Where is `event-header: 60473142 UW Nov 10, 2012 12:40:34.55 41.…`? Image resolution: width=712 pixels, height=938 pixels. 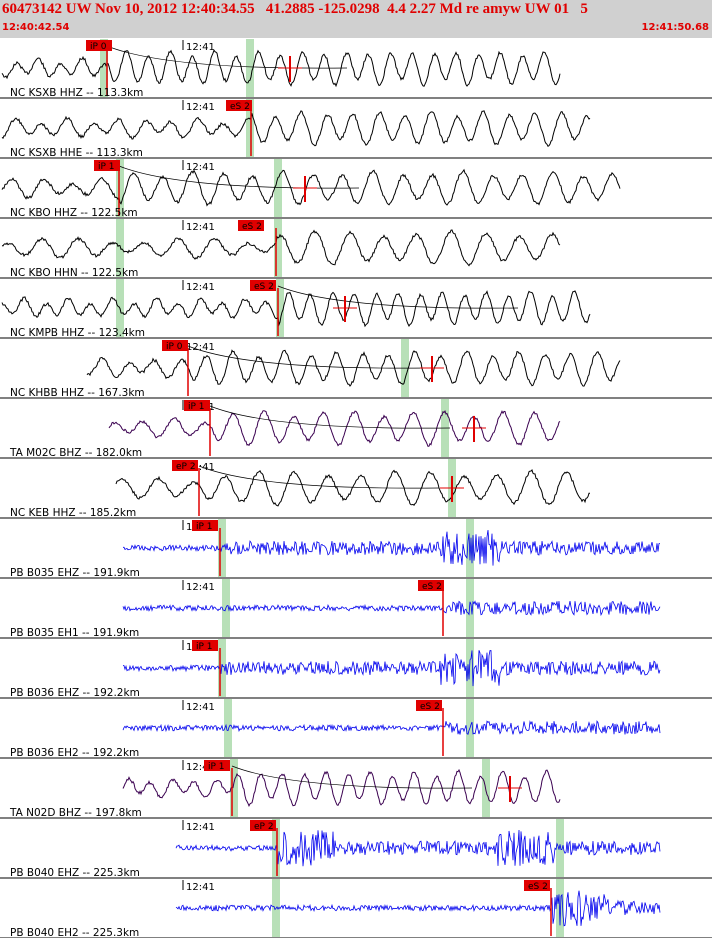 event-header: 60473142 UW Nov 10, 2012 12:40:34.55 41.… is located at coordinates (356, 19).